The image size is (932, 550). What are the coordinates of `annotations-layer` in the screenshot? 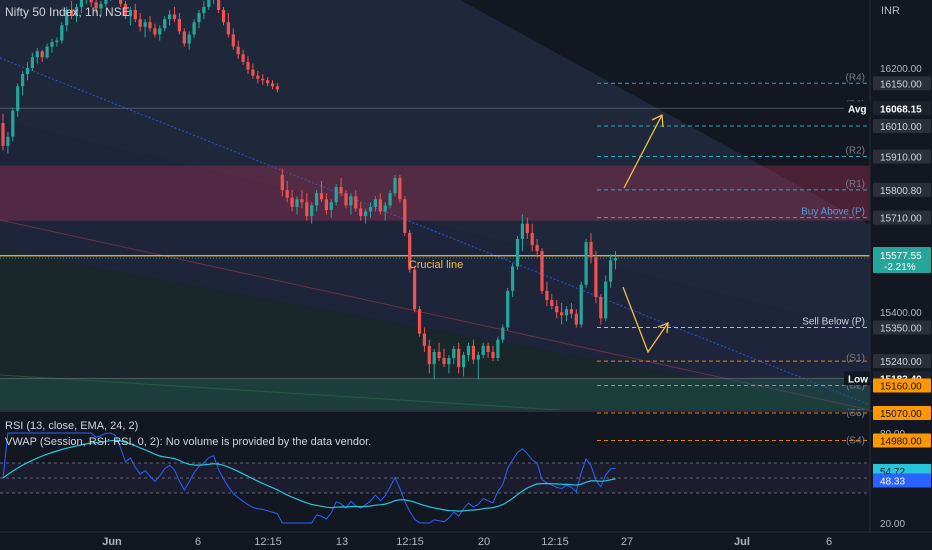 It's located at (645, 233).